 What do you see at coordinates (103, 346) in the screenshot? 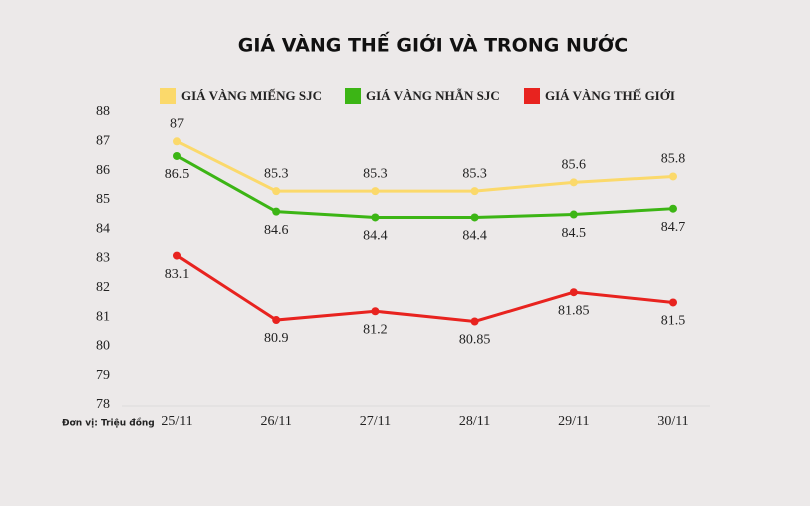
I see `y-tick-label: 80` at bounding box center [103, 346].